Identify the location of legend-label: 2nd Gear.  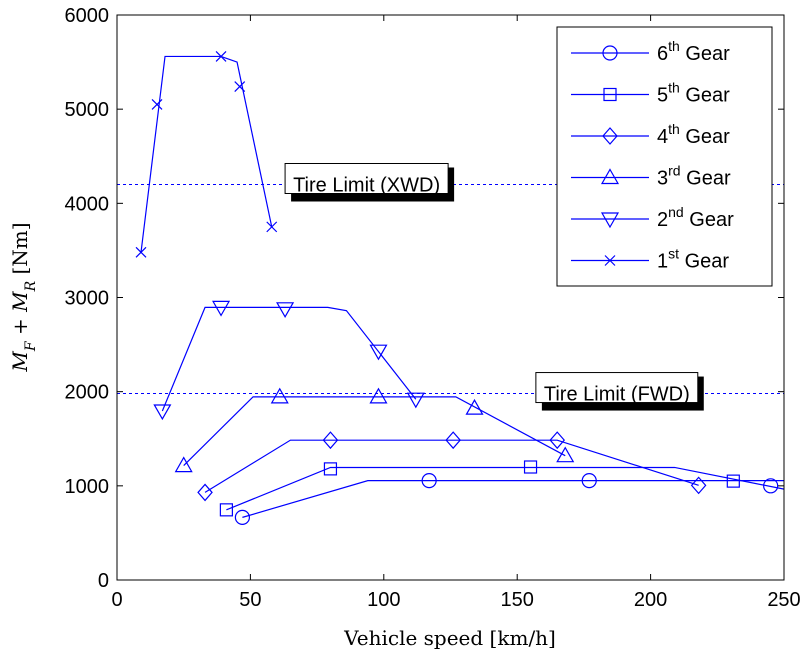
(695, 217).